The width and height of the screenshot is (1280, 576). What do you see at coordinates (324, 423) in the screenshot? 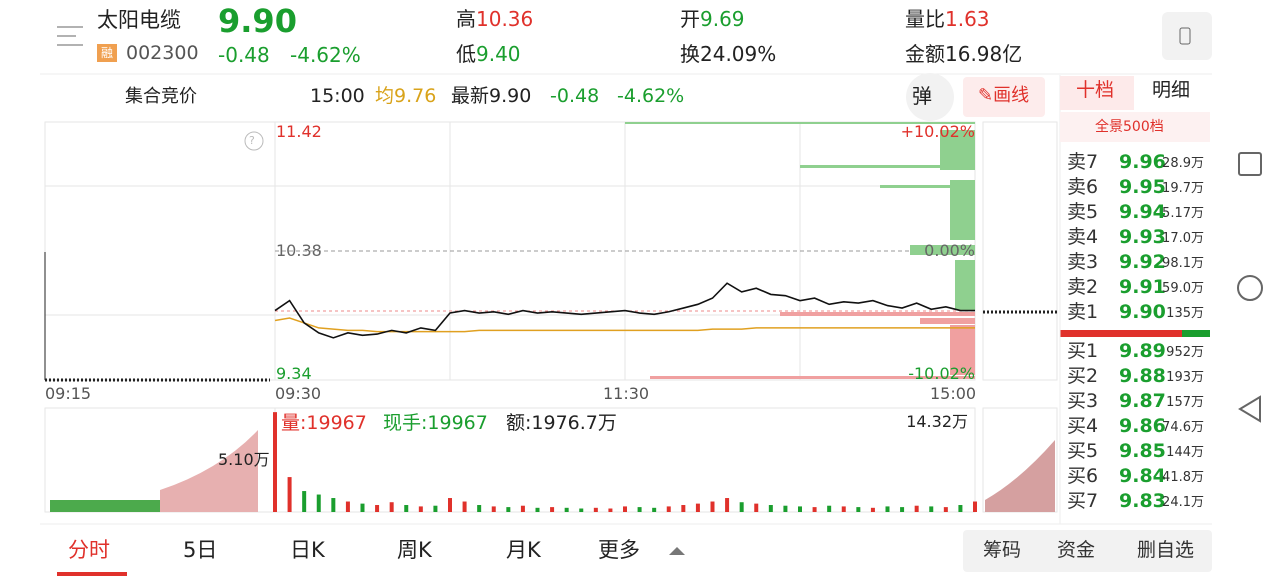
I see `volume-label: 量:19967` at bounding box center [324, 423].